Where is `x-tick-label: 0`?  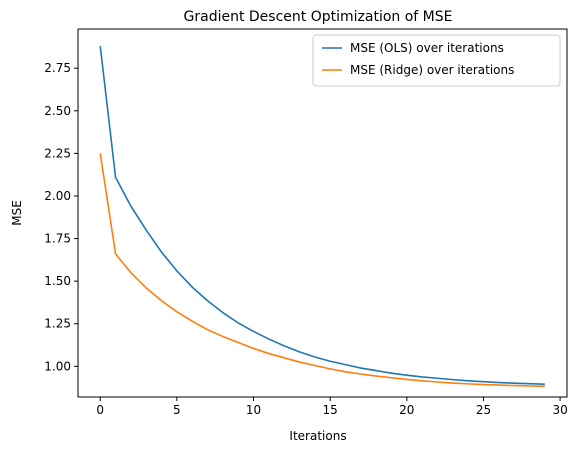 x-tick-label: 0 is located at coordinates (100, 410).